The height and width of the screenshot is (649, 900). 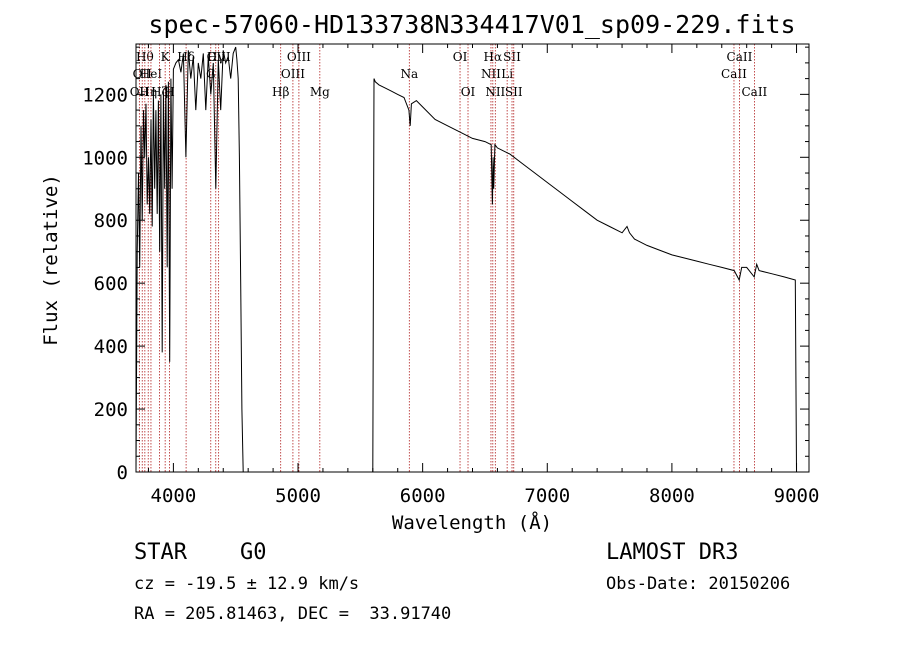 What do you see at coordinates (159, 92) in the screenshot?
I see `line-label: Hζ` at bounding box center [159, 92].